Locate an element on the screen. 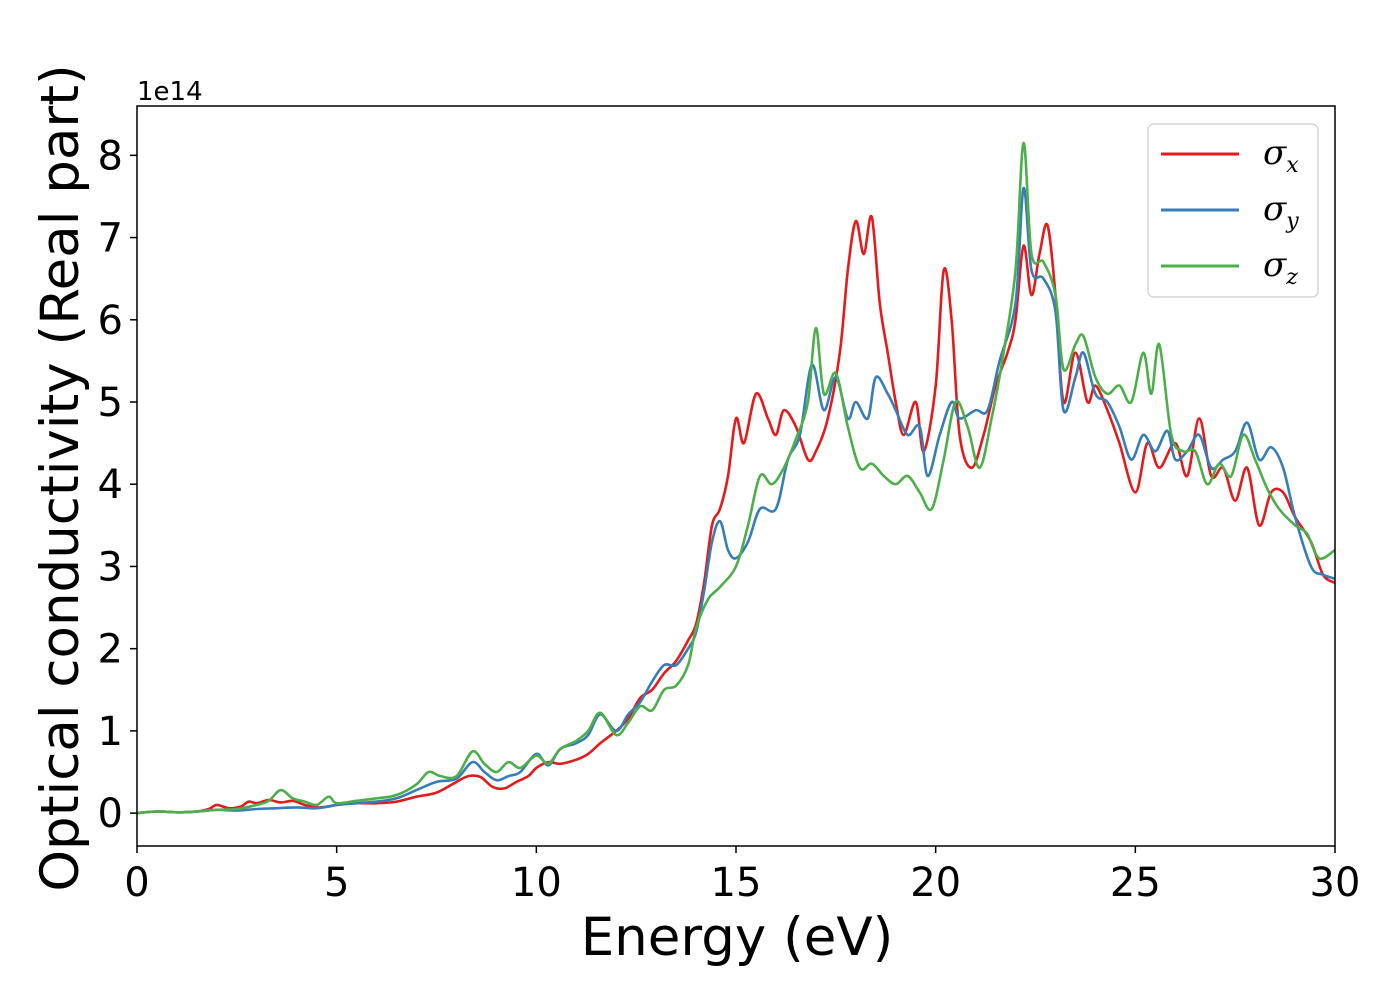 This screenshot has height=1000, width=1400. y-tick-label: 6 is located at coordinates (110, 321).